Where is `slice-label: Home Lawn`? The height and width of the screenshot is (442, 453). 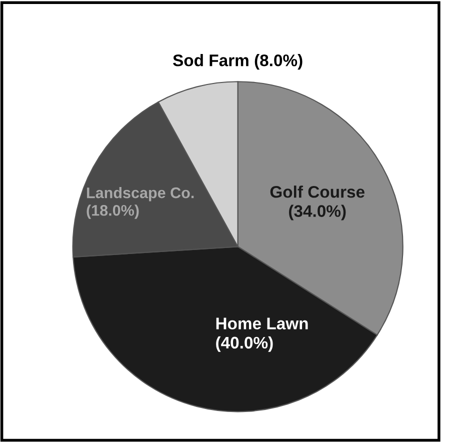
slice-label: Home Lawn is located at coordinates (262, 324).